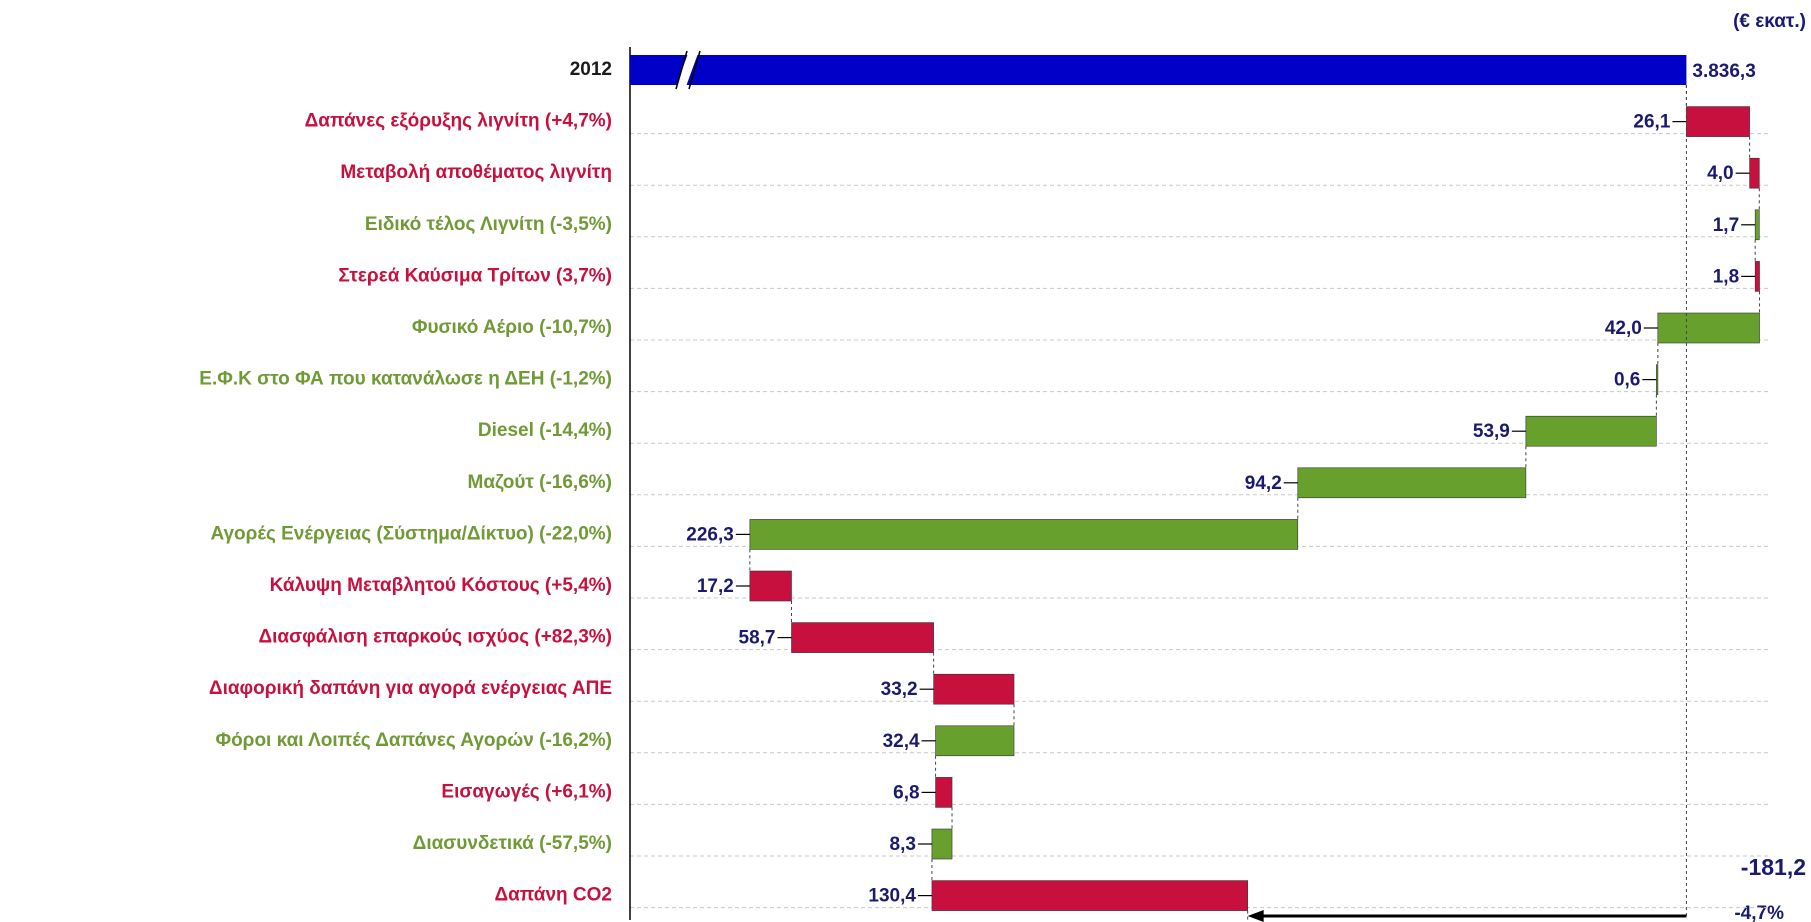 The image size is (1811, 922). Describe the element at coordinates (540, 482) in the screenshot. I see `category-label: Μαζούτ (-16,6%)` at that location.